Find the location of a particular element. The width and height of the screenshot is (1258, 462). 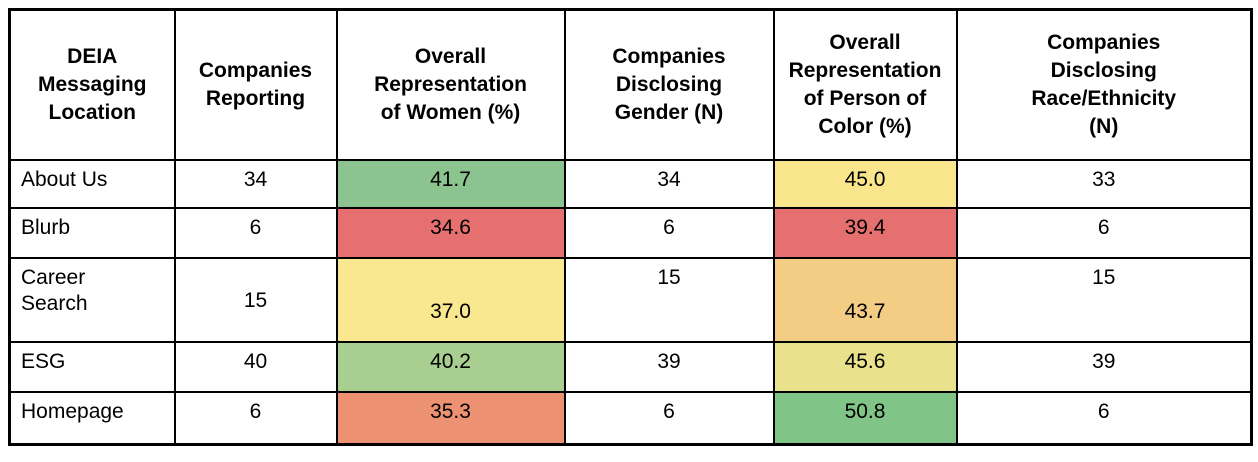

table-row-homepage: Homepage 6 35.3 6 50.8 6 is located at coordinates (630, 418).